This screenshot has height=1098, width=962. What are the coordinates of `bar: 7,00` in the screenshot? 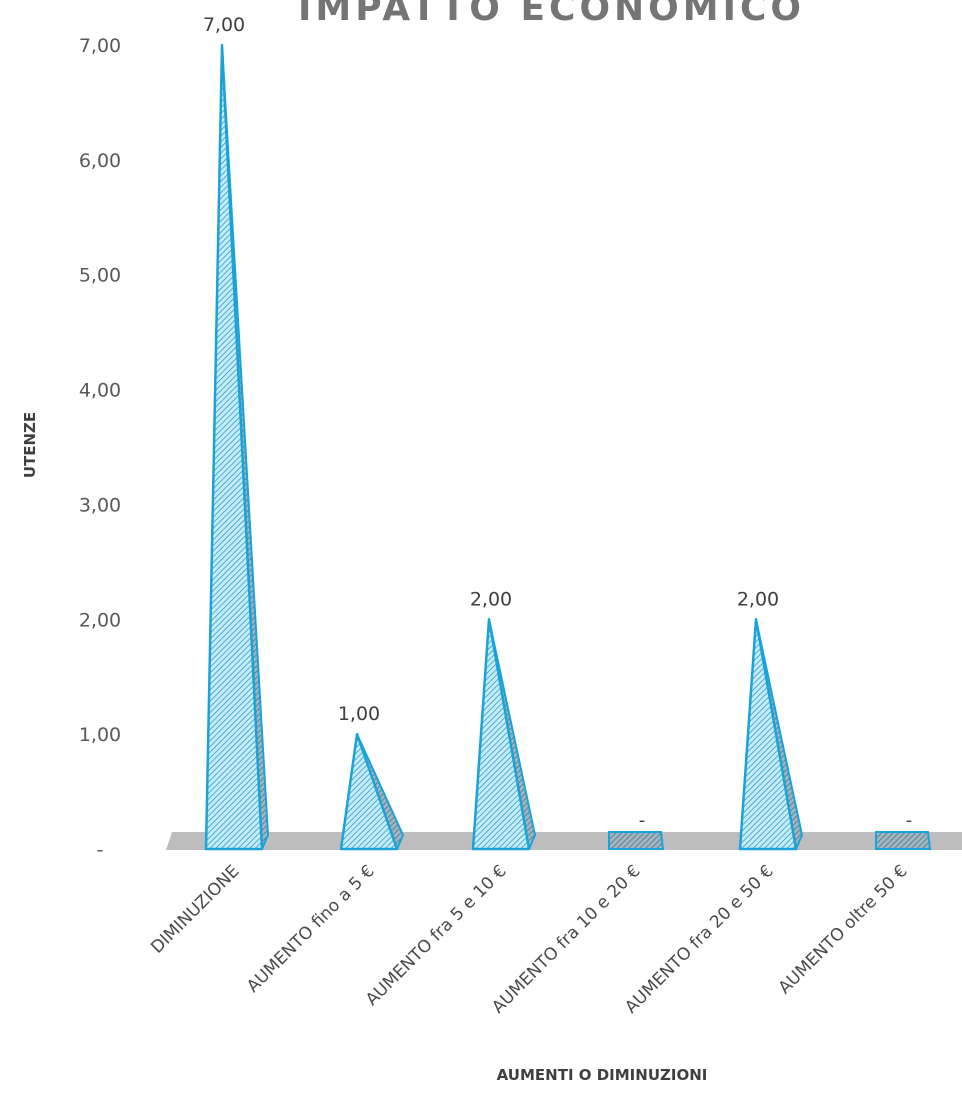 It's located at (236, 432).